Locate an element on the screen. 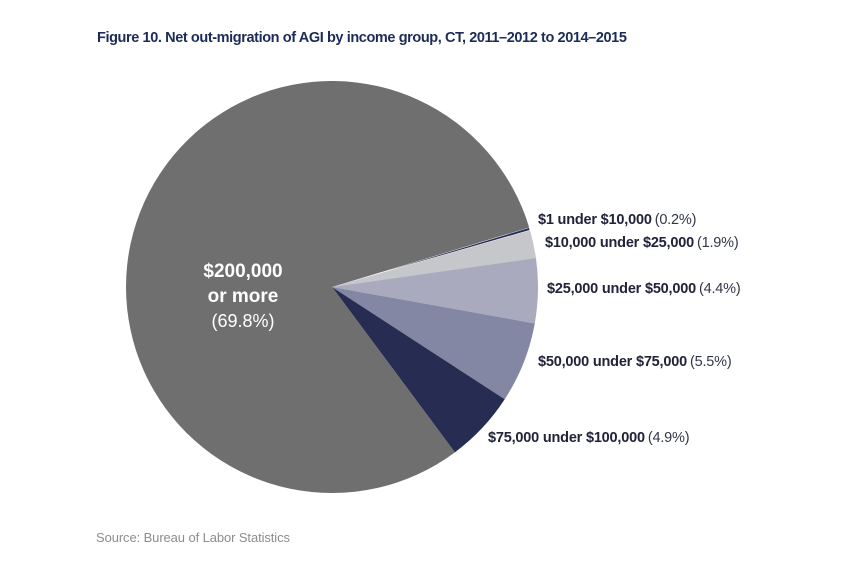 The height and width of the screenshot is (588, 846). pie-label-pct: (5.5%) is located at coordinates (710, 362).